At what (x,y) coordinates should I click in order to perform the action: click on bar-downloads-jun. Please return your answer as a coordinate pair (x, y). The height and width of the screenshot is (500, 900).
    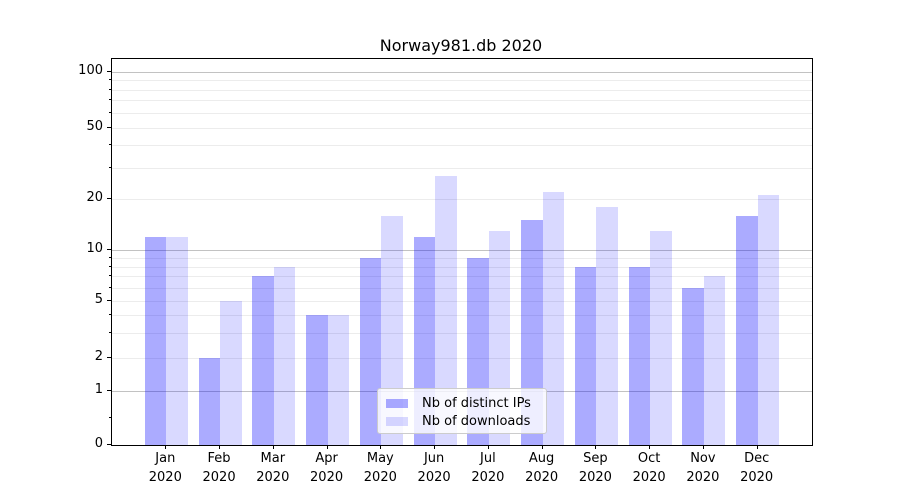
    Looking at the image, I should click on (446, 310).